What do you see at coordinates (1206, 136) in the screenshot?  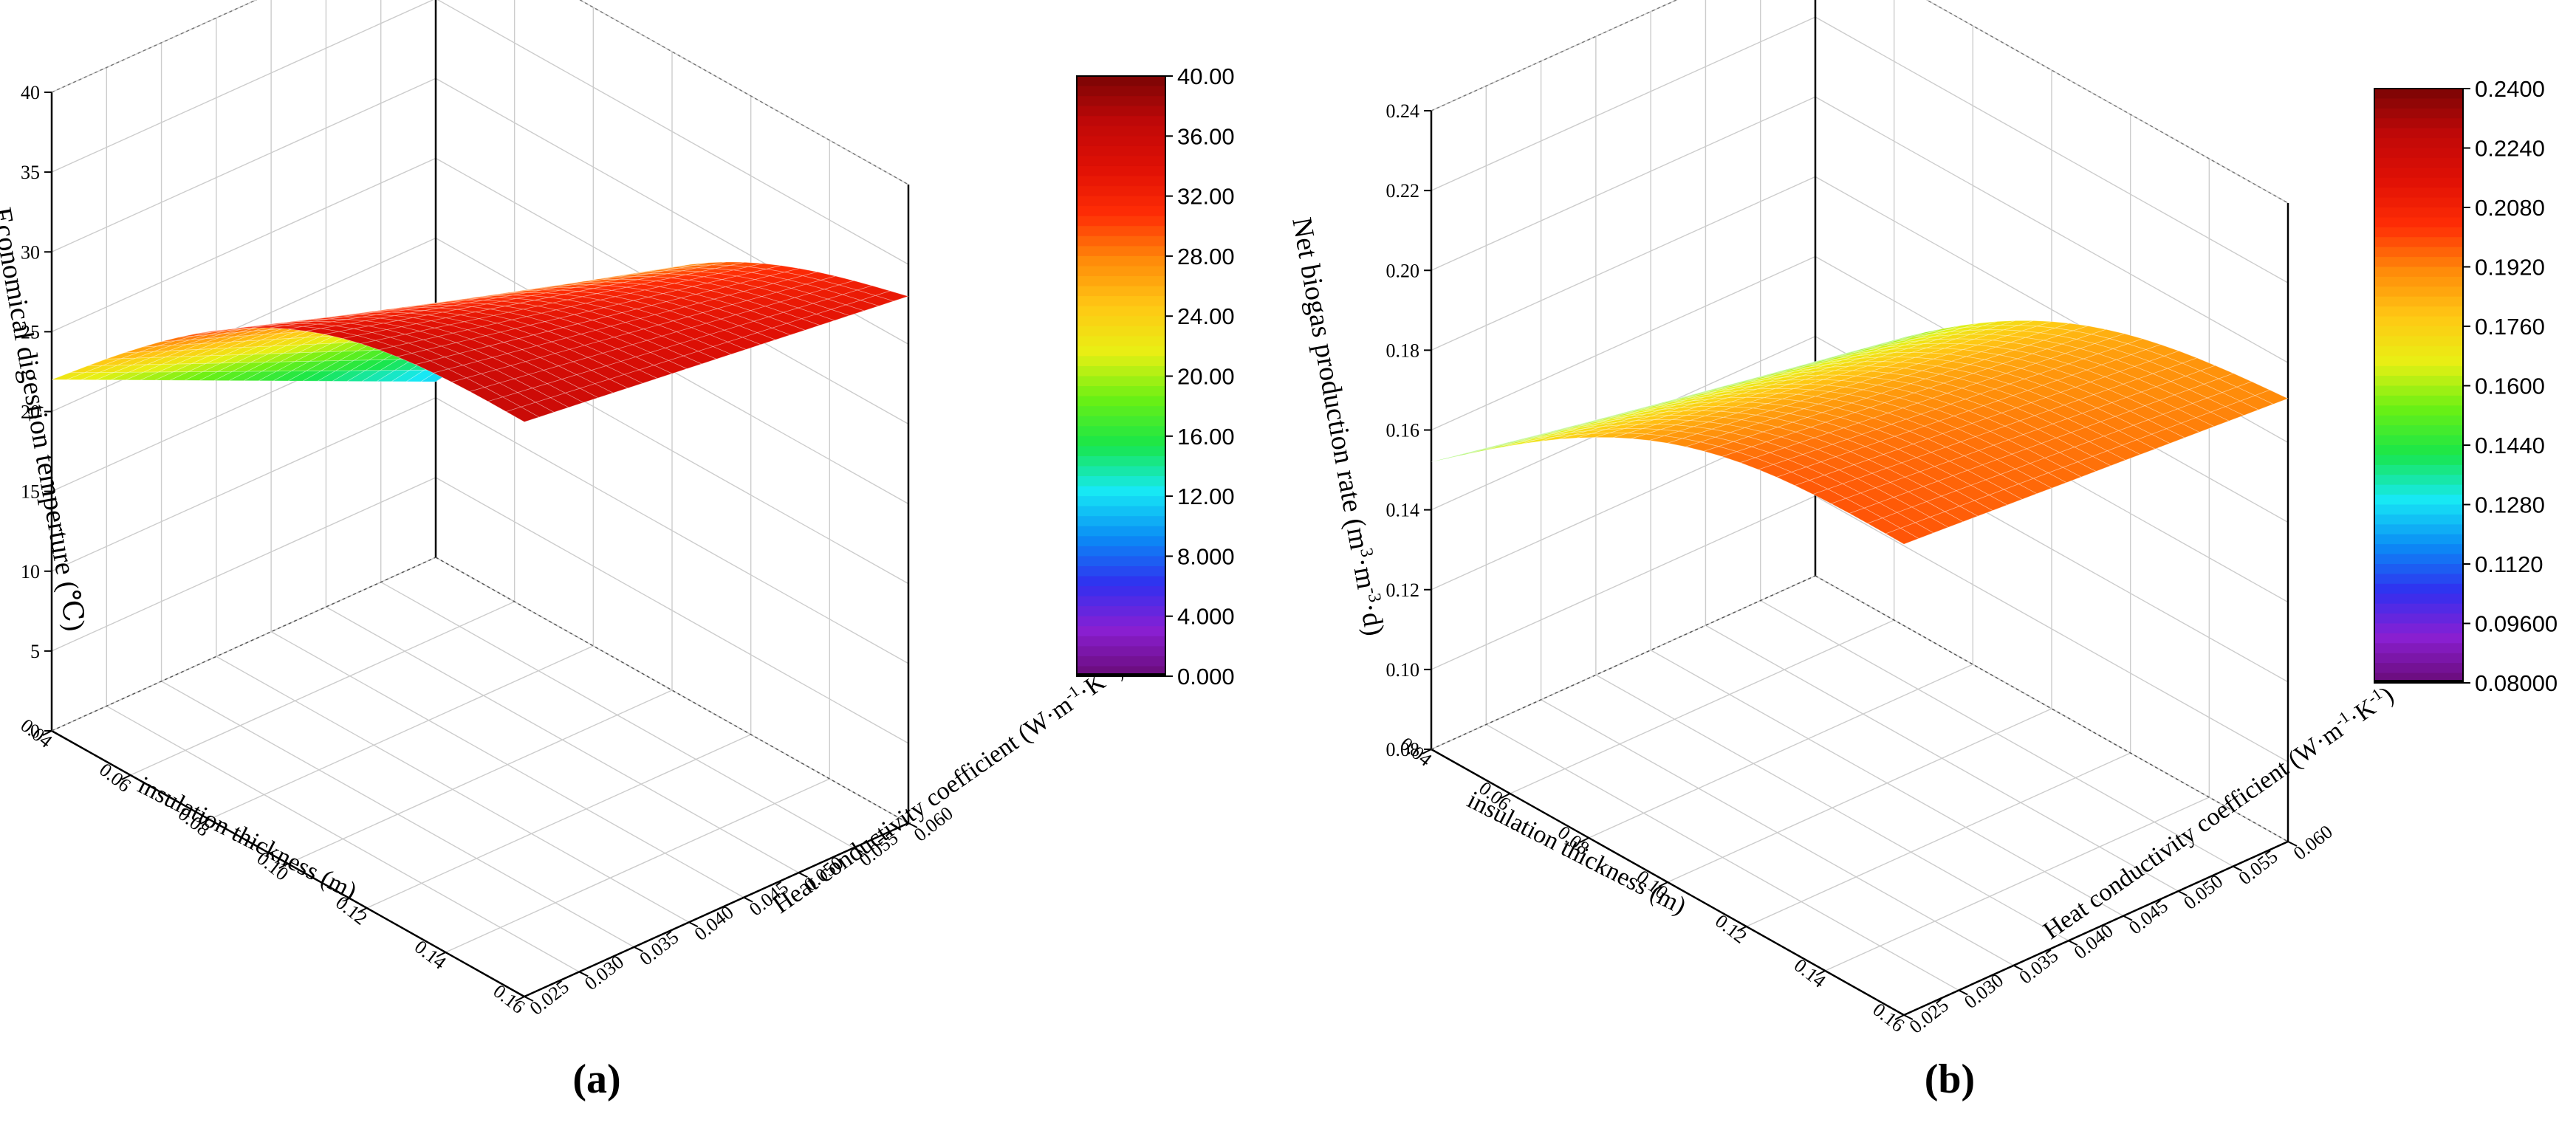 I see `colorbar-tick-label: 36.00` at bounding box center [1206, 136].